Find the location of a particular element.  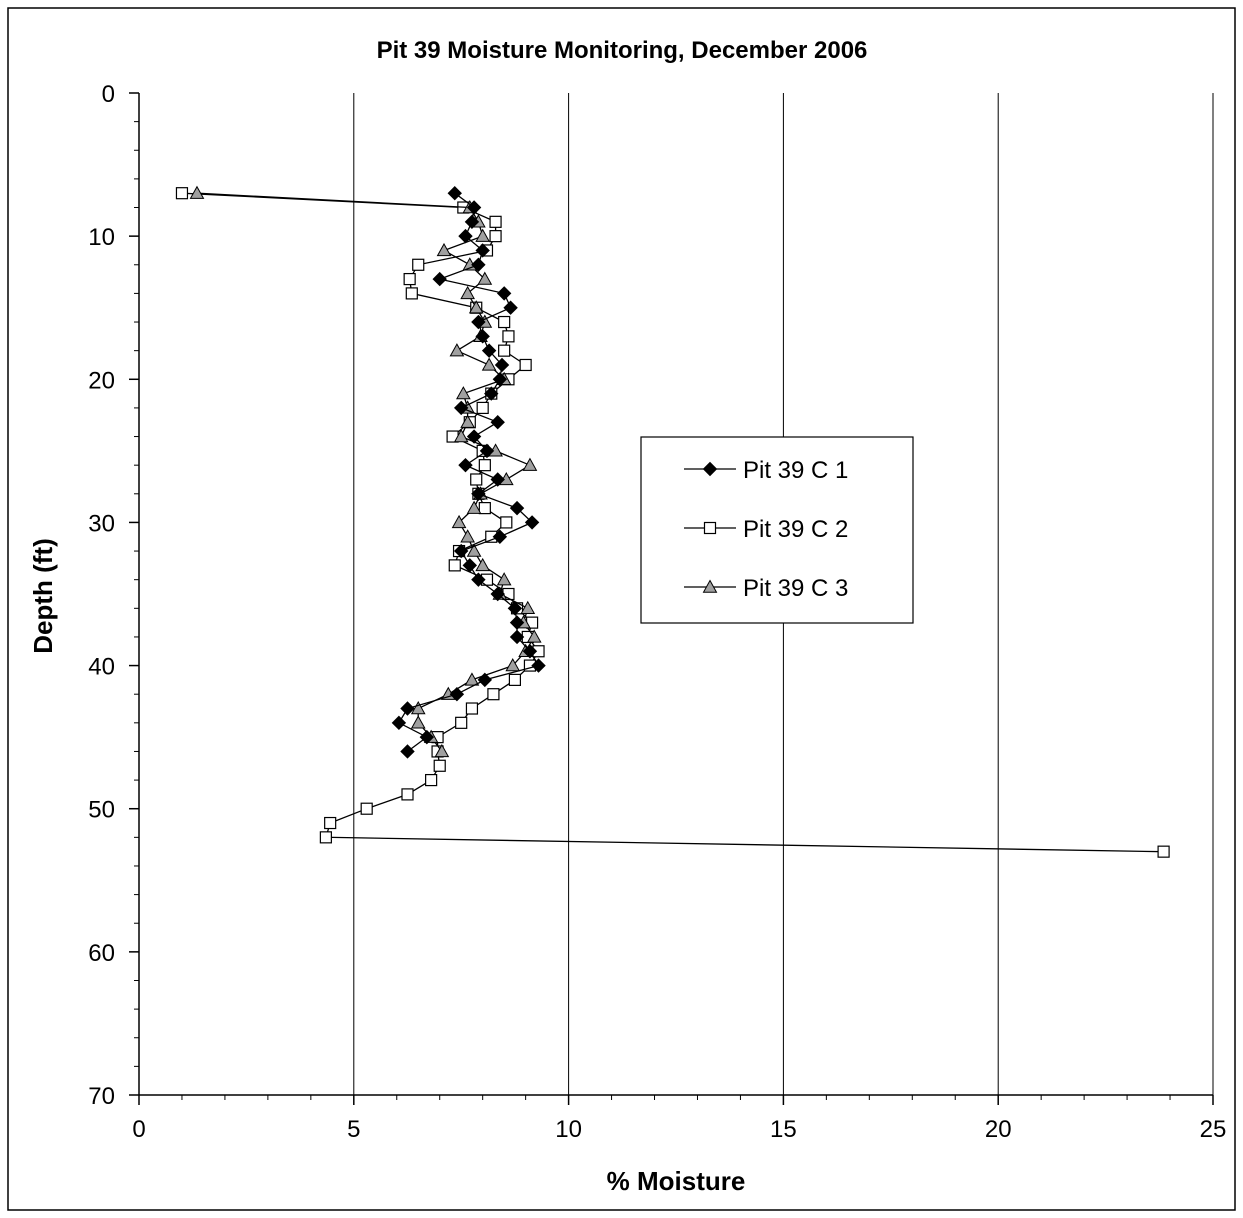

legend-item-2: Pit 39 C 2 is located at coordinates (766, 529).